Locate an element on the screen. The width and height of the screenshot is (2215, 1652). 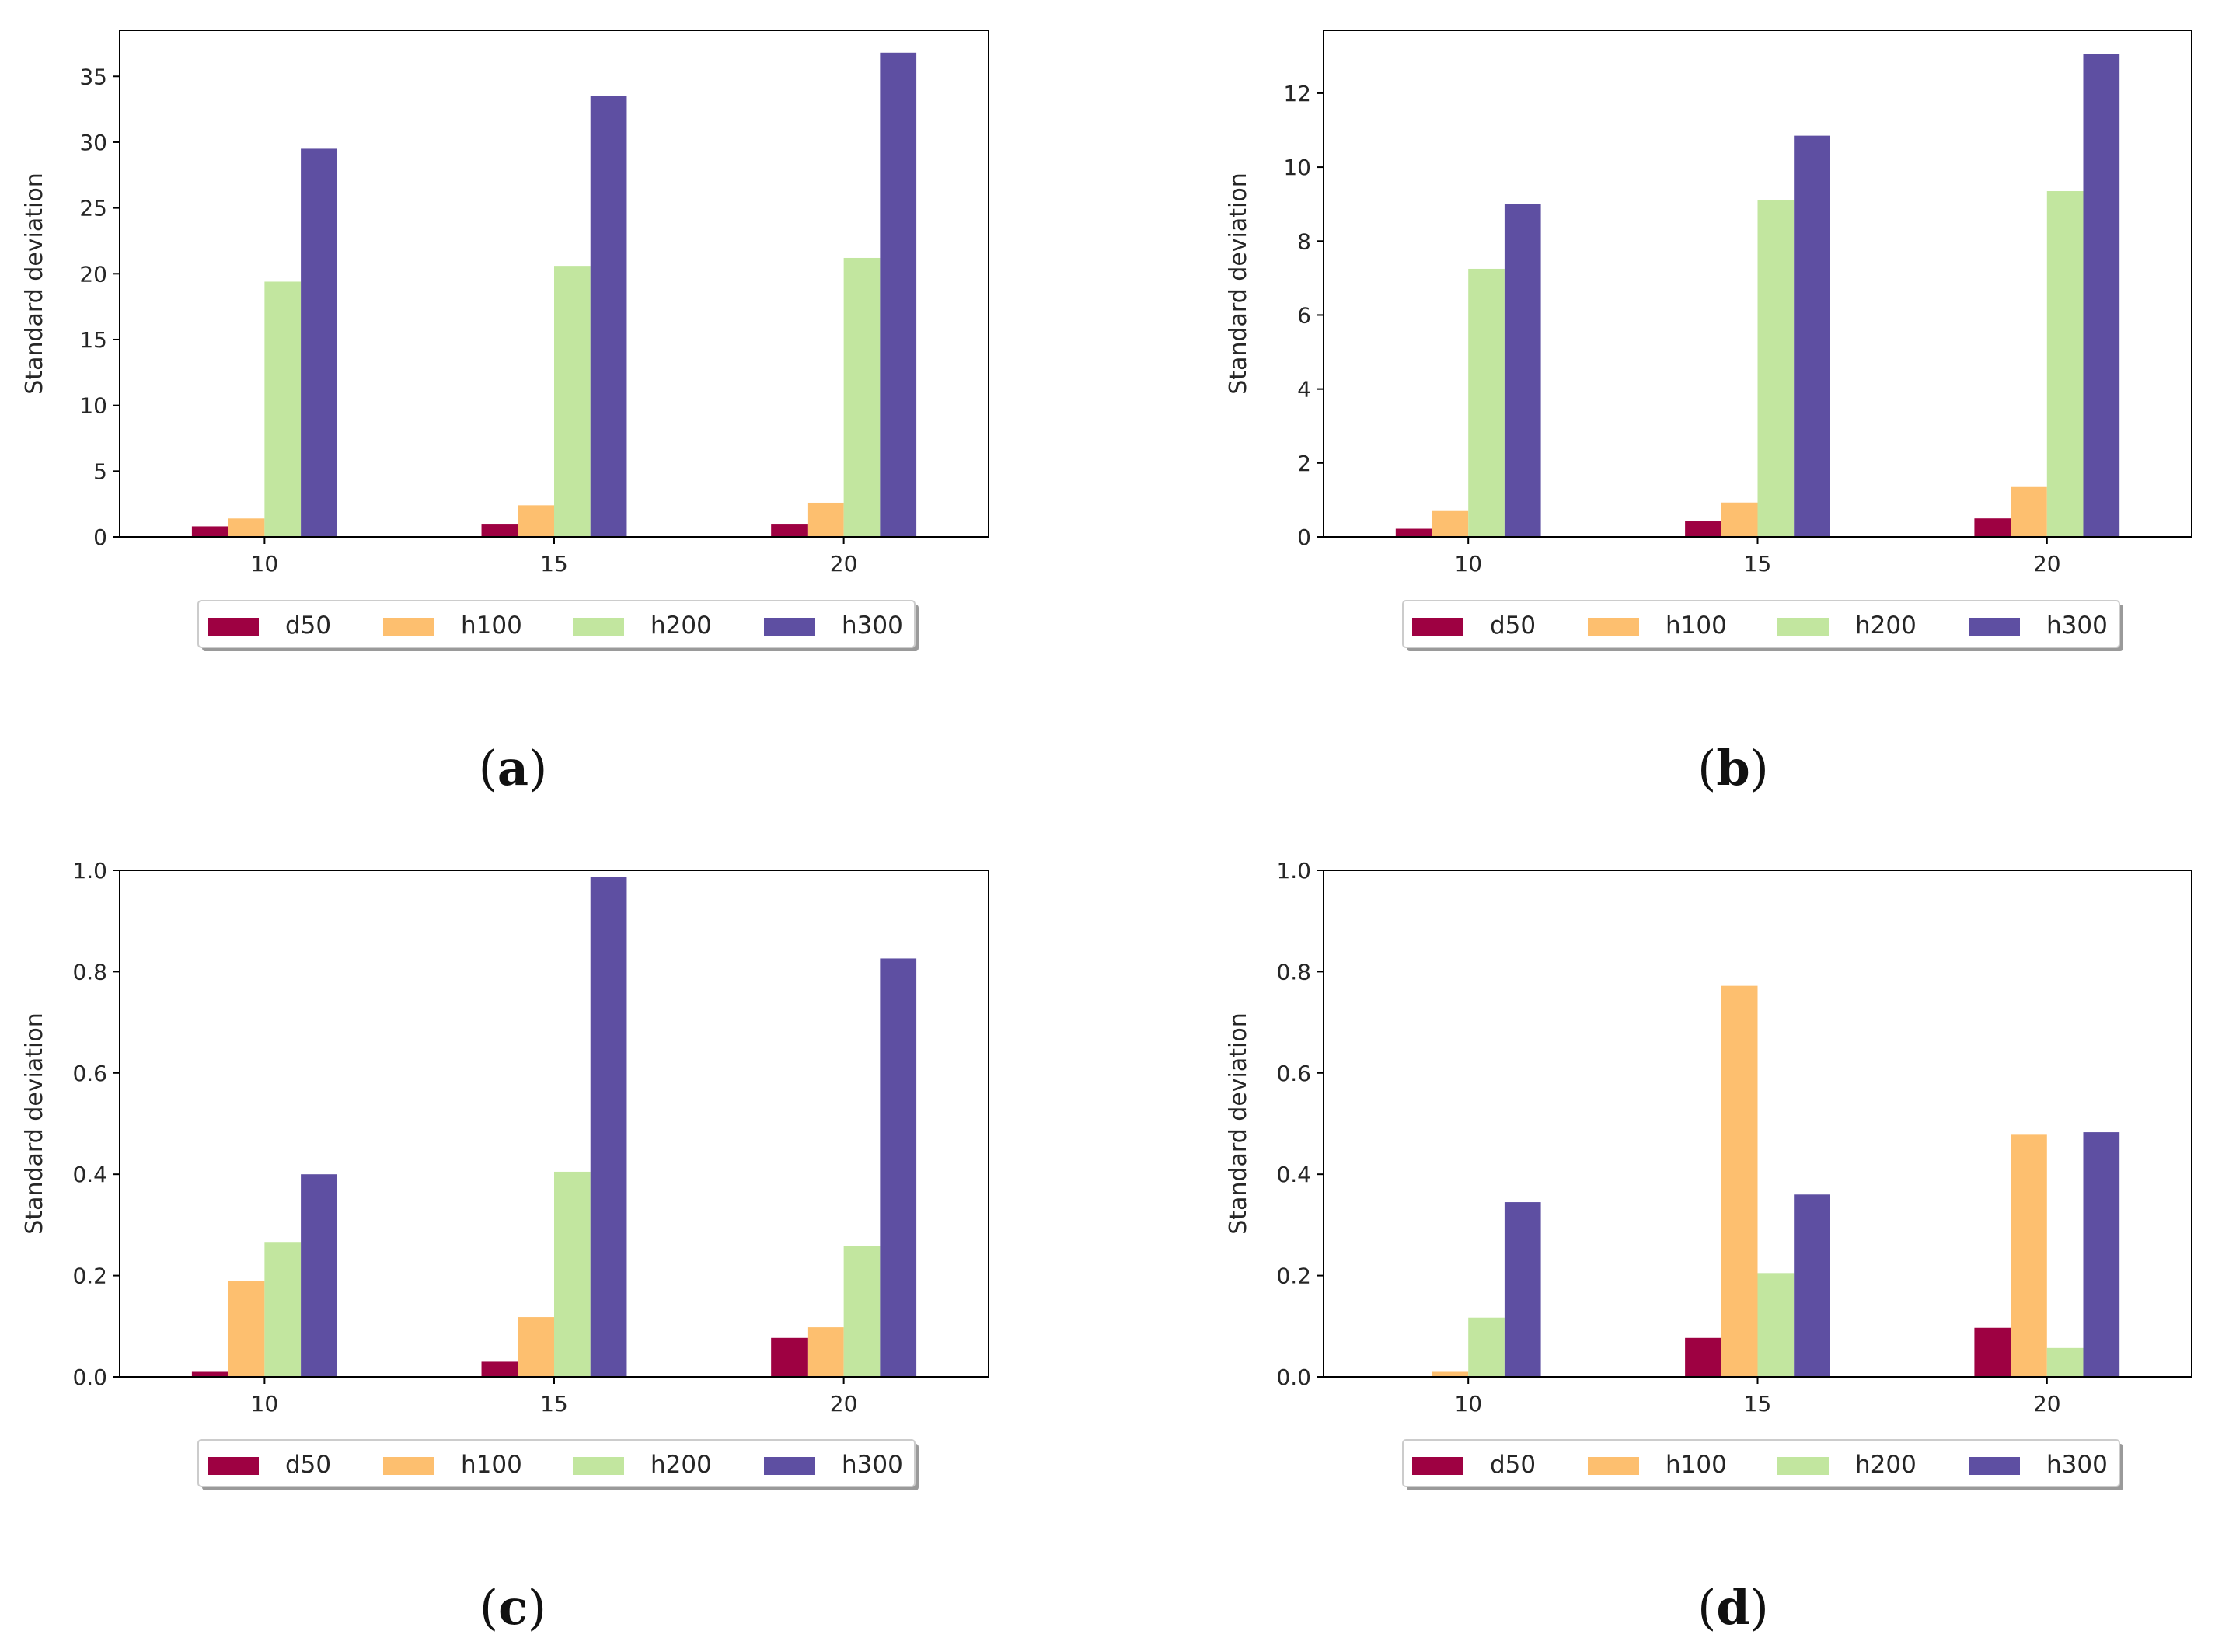
y-tick-label: 35 is located at coordinates (93, 76).